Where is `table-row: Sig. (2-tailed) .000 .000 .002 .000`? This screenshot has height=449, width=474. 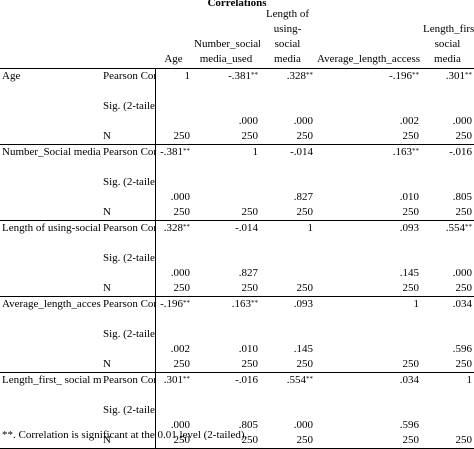
table-row: Sig. (2-tailed) .000 .000 .002 .000 is located at coordinates (237, 114).